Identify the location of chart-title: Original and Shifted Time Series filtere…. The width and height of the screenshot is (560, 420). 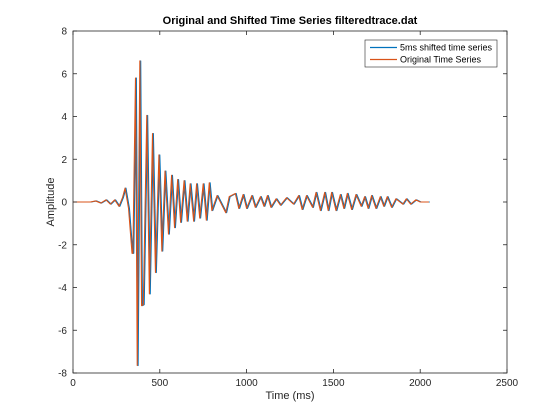
(290, 21).